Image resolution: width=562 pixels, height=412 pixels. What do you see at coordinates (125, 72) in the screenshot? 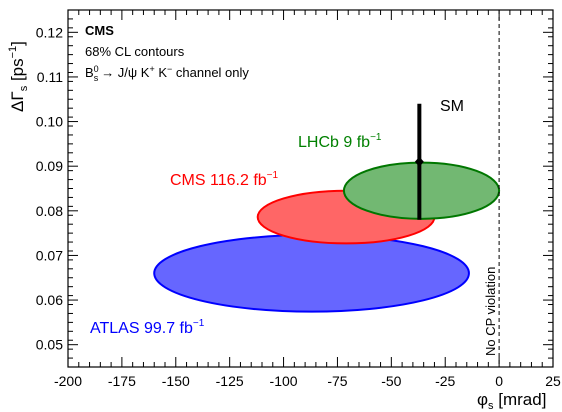
I see `channel-rest: → J/ψ K` at bounding box center [125, 72].